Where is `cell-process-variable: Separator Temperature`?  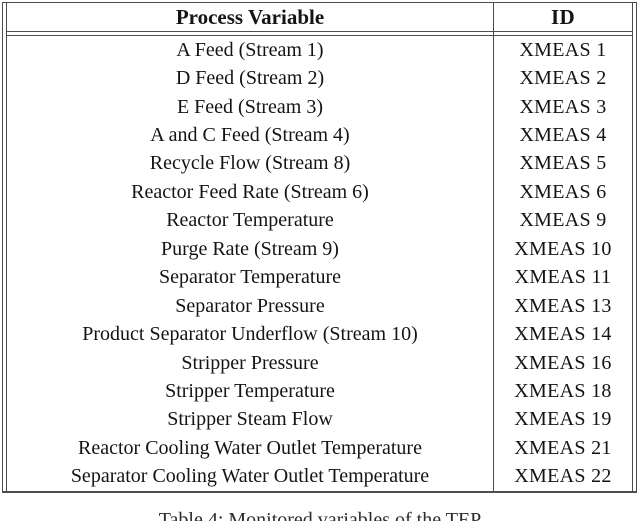
cell-process-variable: Separator Temperature is located at coordinates (250, 277).